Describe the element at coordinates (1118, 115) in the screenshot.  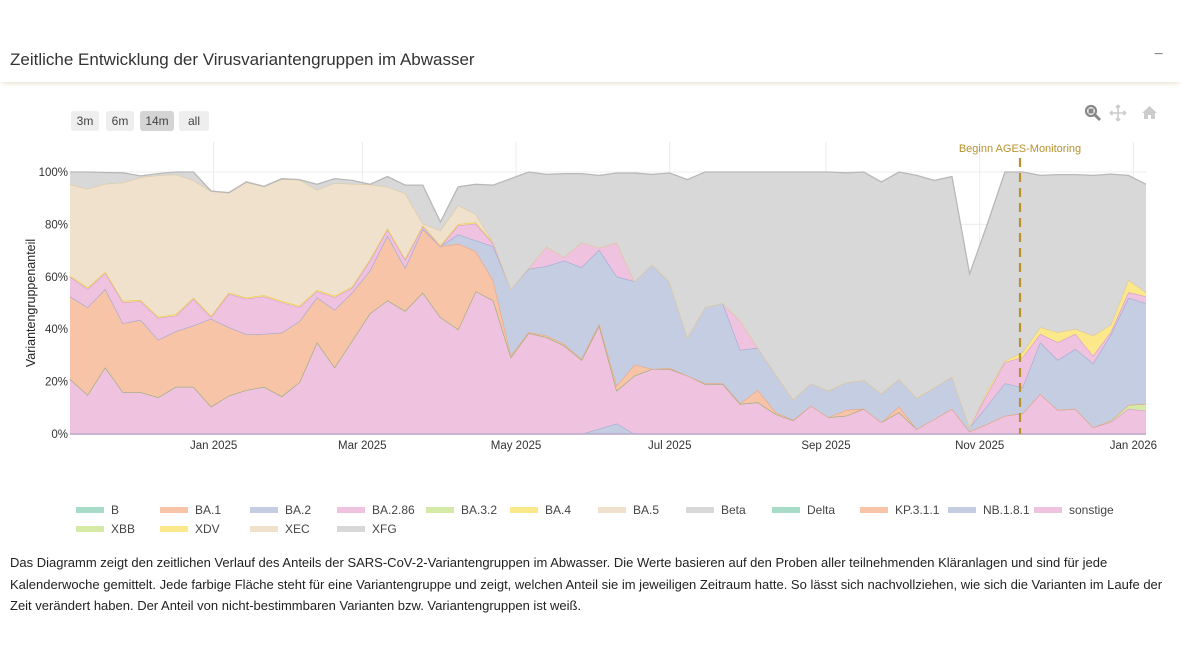
I see `pan-icon` at that location.